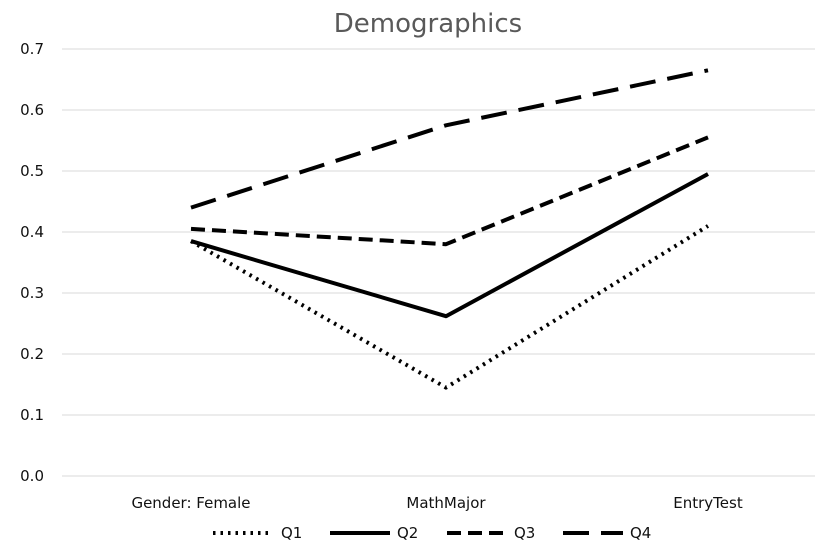  Describe the element at coordinates (32, 354) in the screenshot. I see `y-tick-label: 0.2` at that location.